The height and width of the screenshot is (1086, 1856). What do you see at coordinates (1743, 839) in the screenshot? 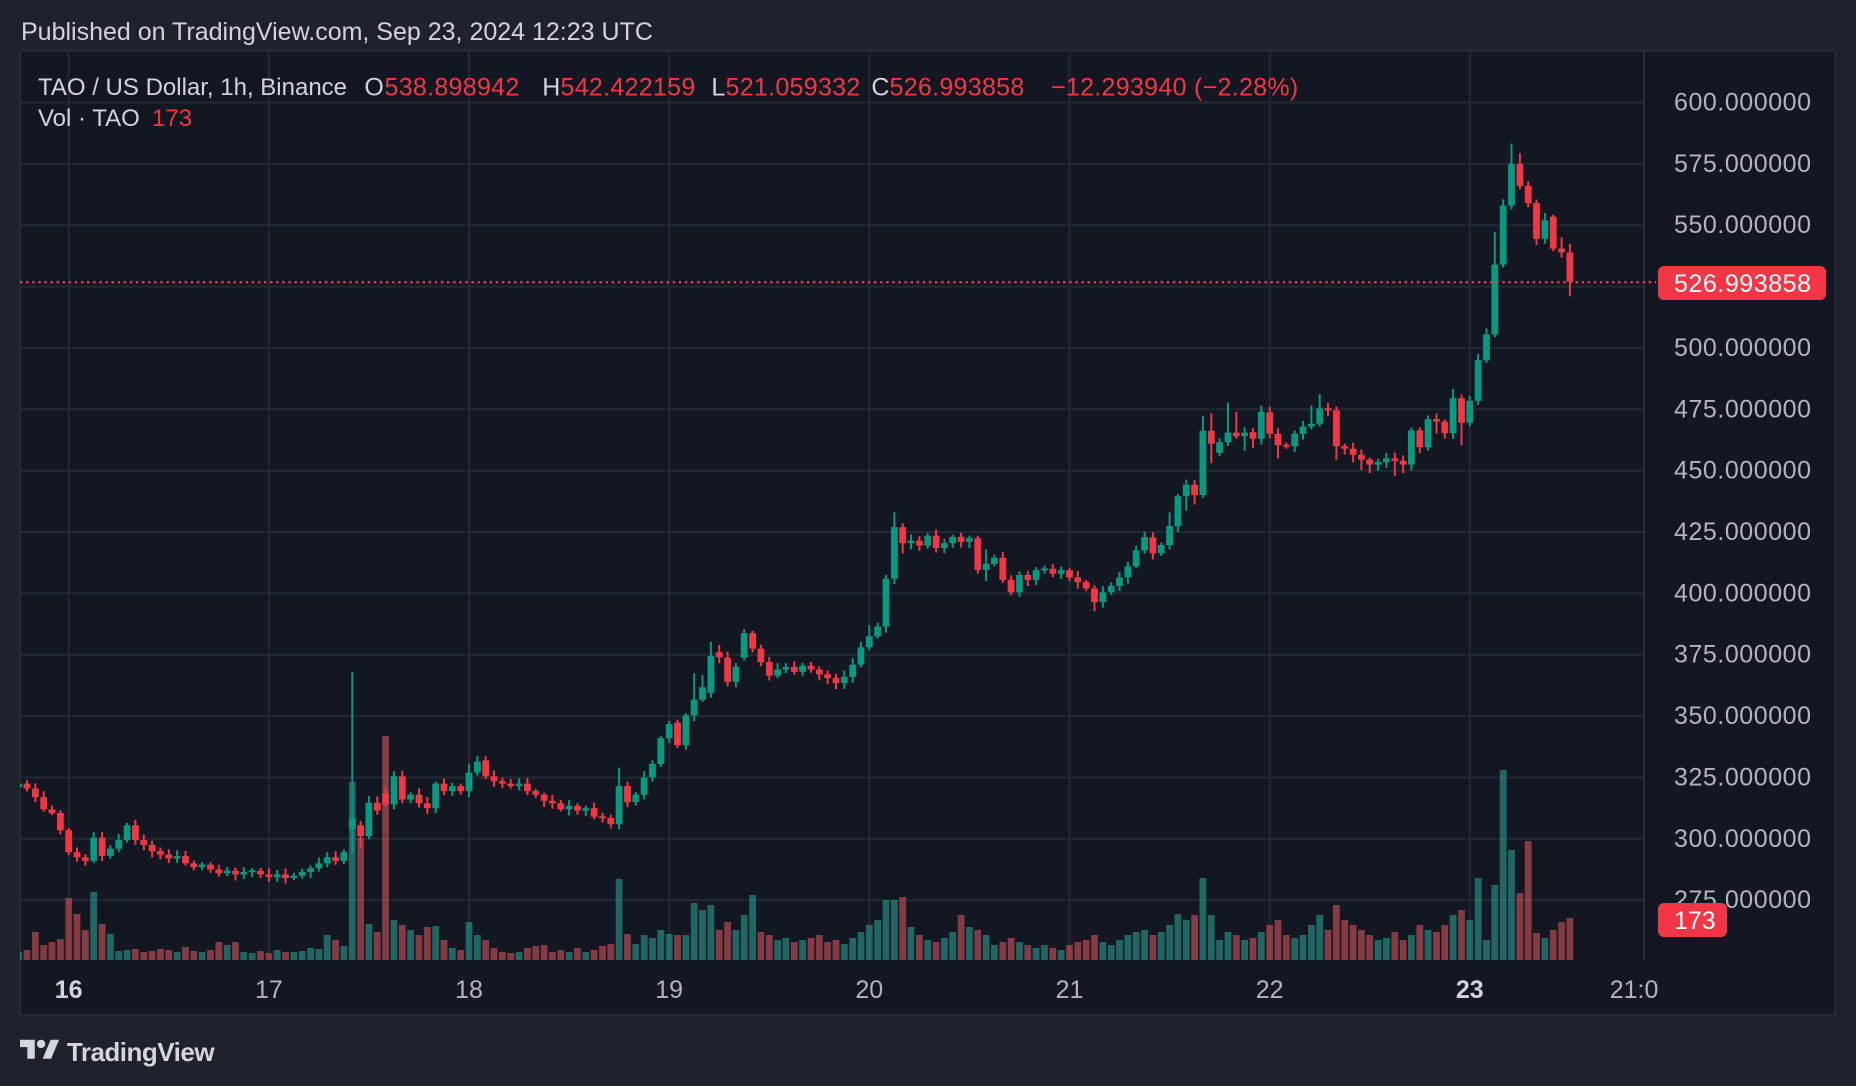
I see `svg-text: 300.000000` at bounding box center [1743, 839].